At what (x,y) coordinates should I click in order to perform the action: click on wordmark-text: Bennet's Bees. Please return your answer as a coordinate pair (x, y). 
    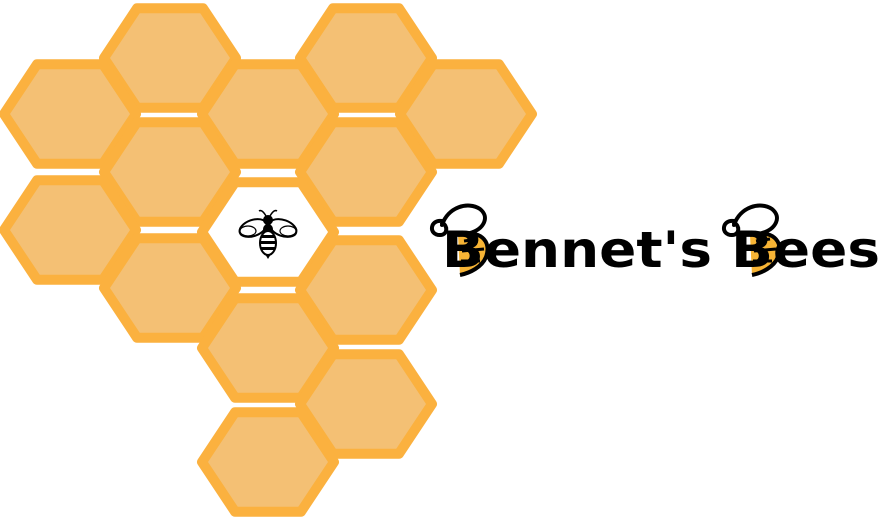
    Looking at the image, I should click on (661, 250).